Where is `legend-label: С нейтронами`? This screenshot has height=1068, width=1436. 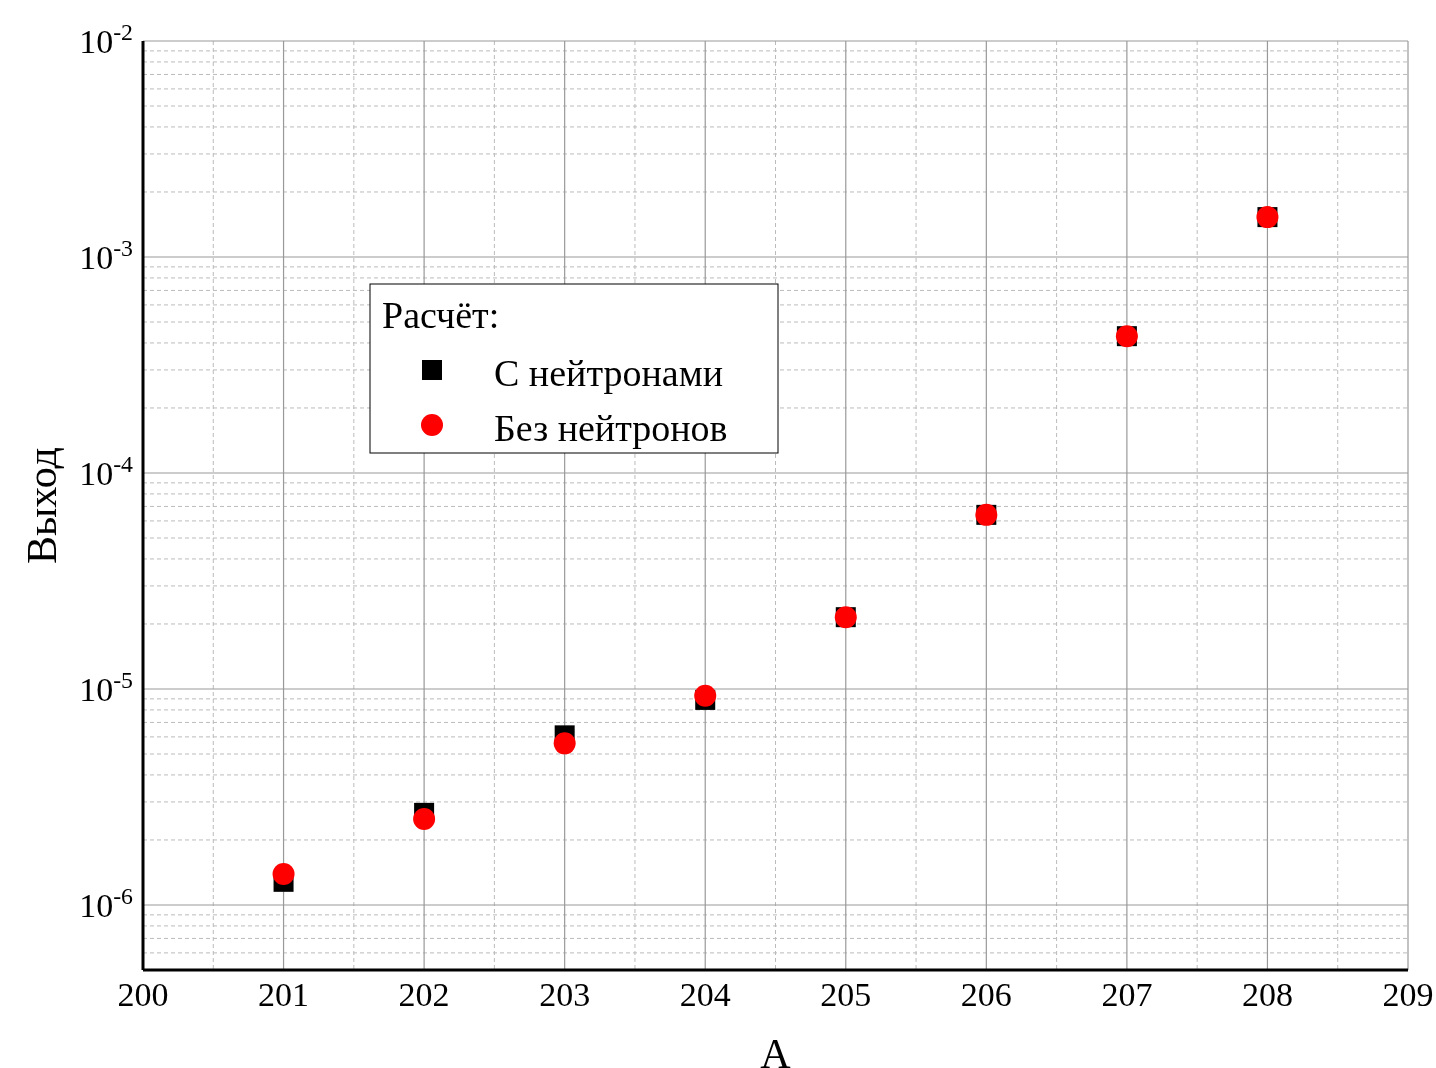
legend-label: С нейтронами is located at coordinates (609, 373).